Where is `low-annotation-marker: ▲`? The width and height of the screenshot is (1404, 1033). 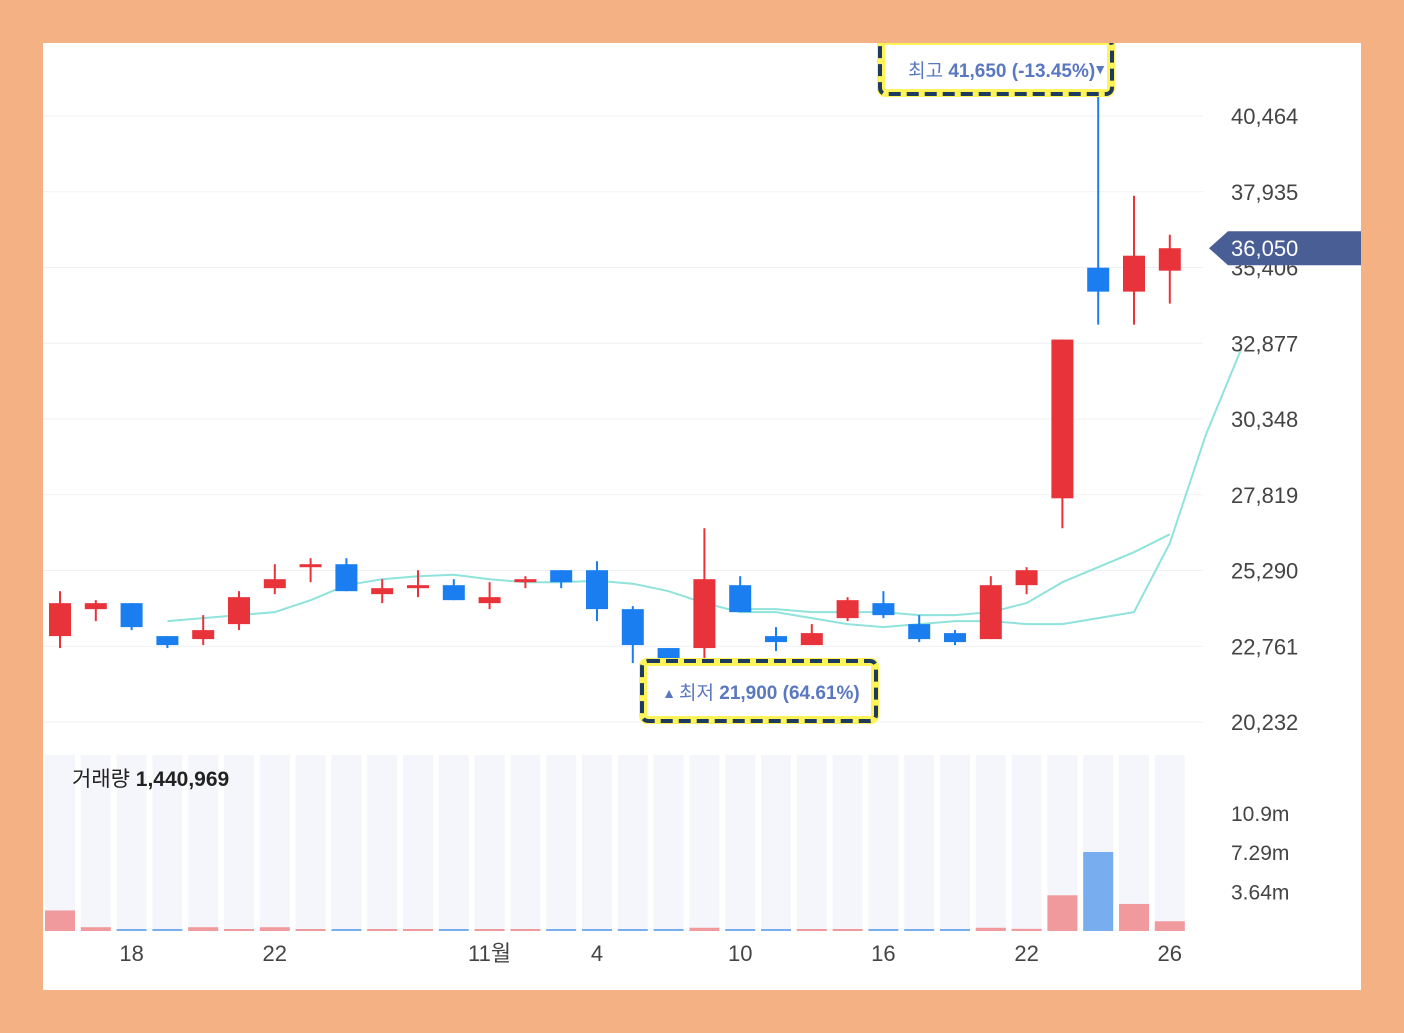 low-annotation-marker: ▲ is located at coordinates (669, 693).